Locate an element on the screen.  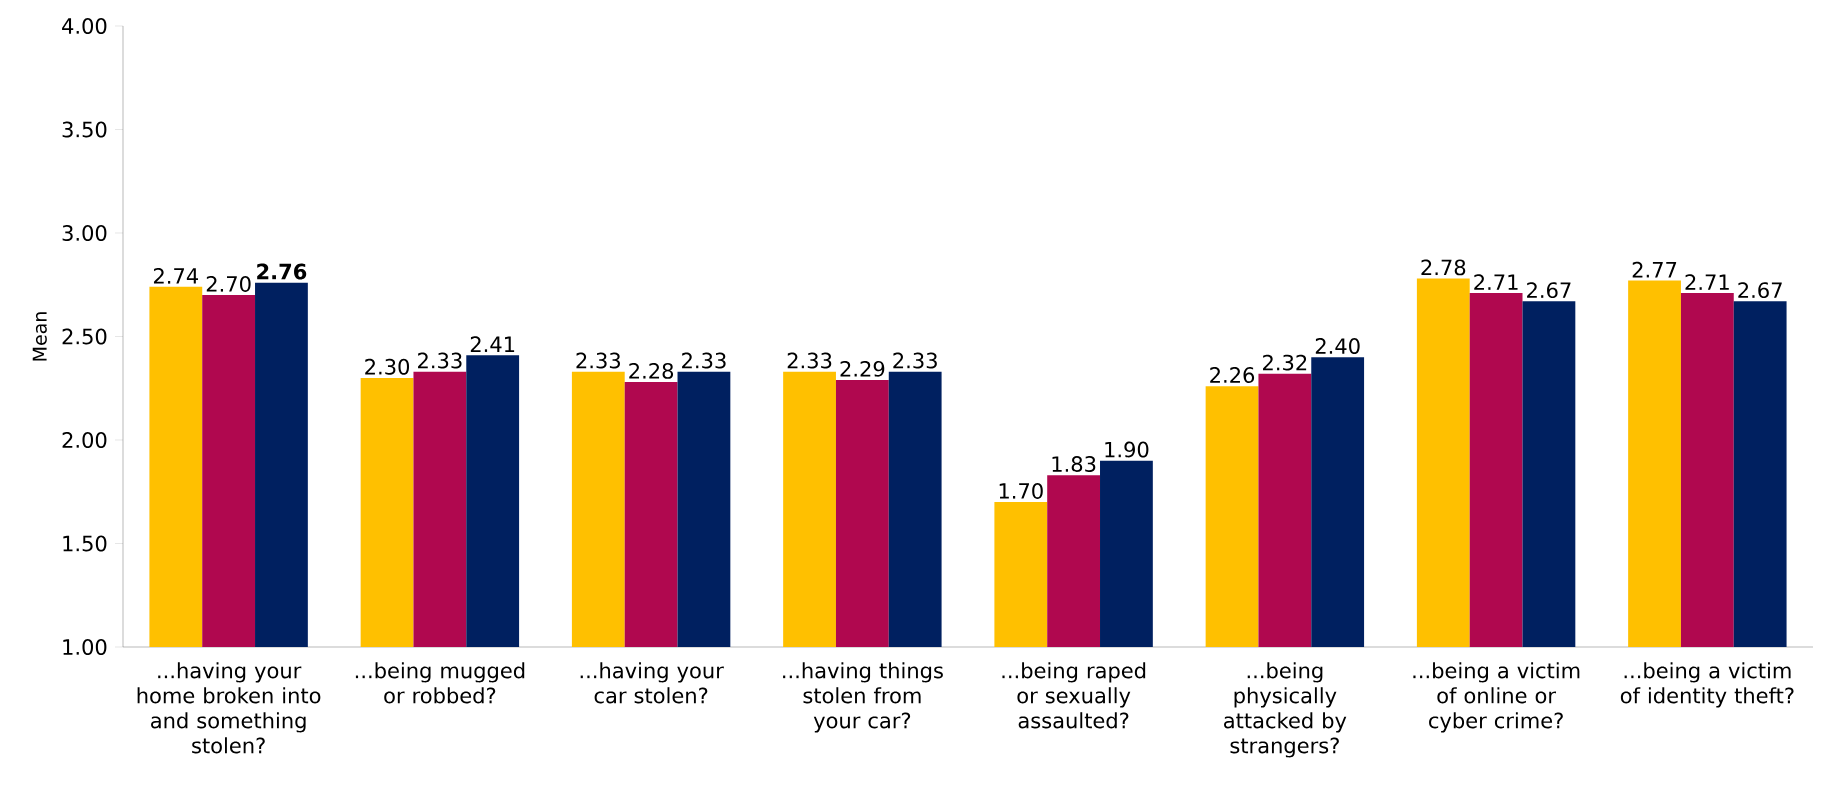
data-label: 2.26 is located at coordinates (1232, 375).